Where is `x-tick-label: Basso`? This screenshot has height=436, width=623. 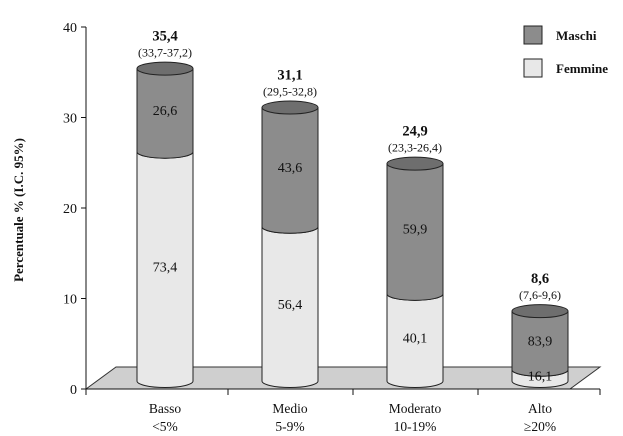 x-tick-label: Basso is located at coordinates (165, 408).